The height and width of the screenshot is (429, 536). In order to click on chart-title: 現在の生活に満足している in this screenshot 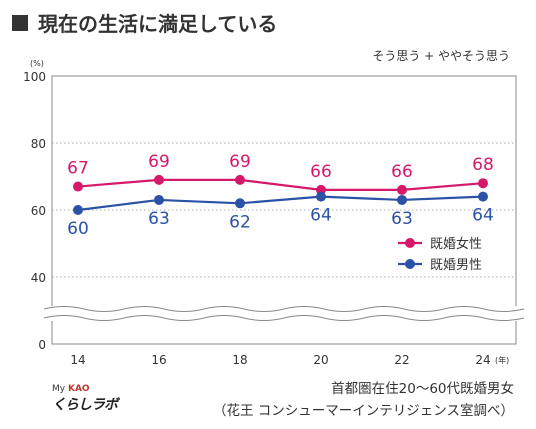, I will do `click(158, 24)`.